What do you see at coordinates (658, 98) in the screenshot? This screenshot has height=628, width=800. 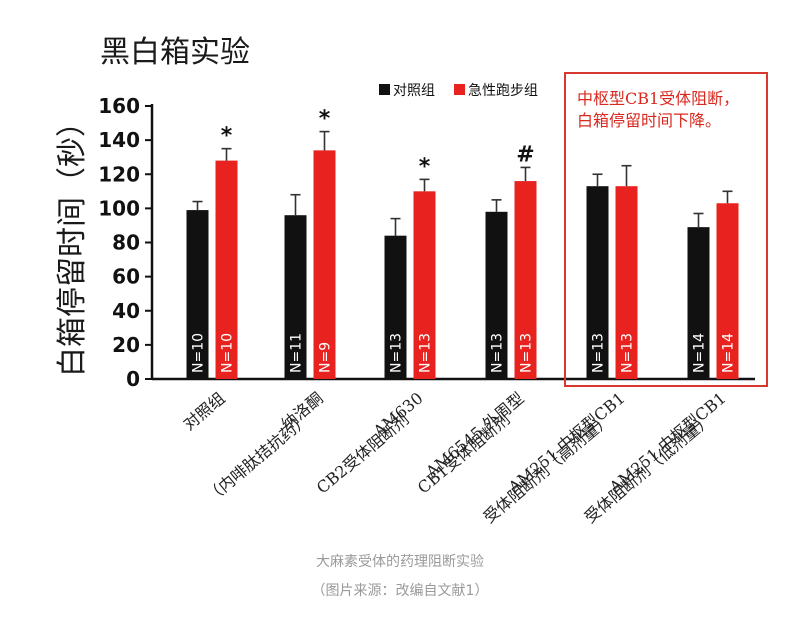 I see `annotation-text: 中枢型CB1受体阻断，` at bounding box center [658, 98].